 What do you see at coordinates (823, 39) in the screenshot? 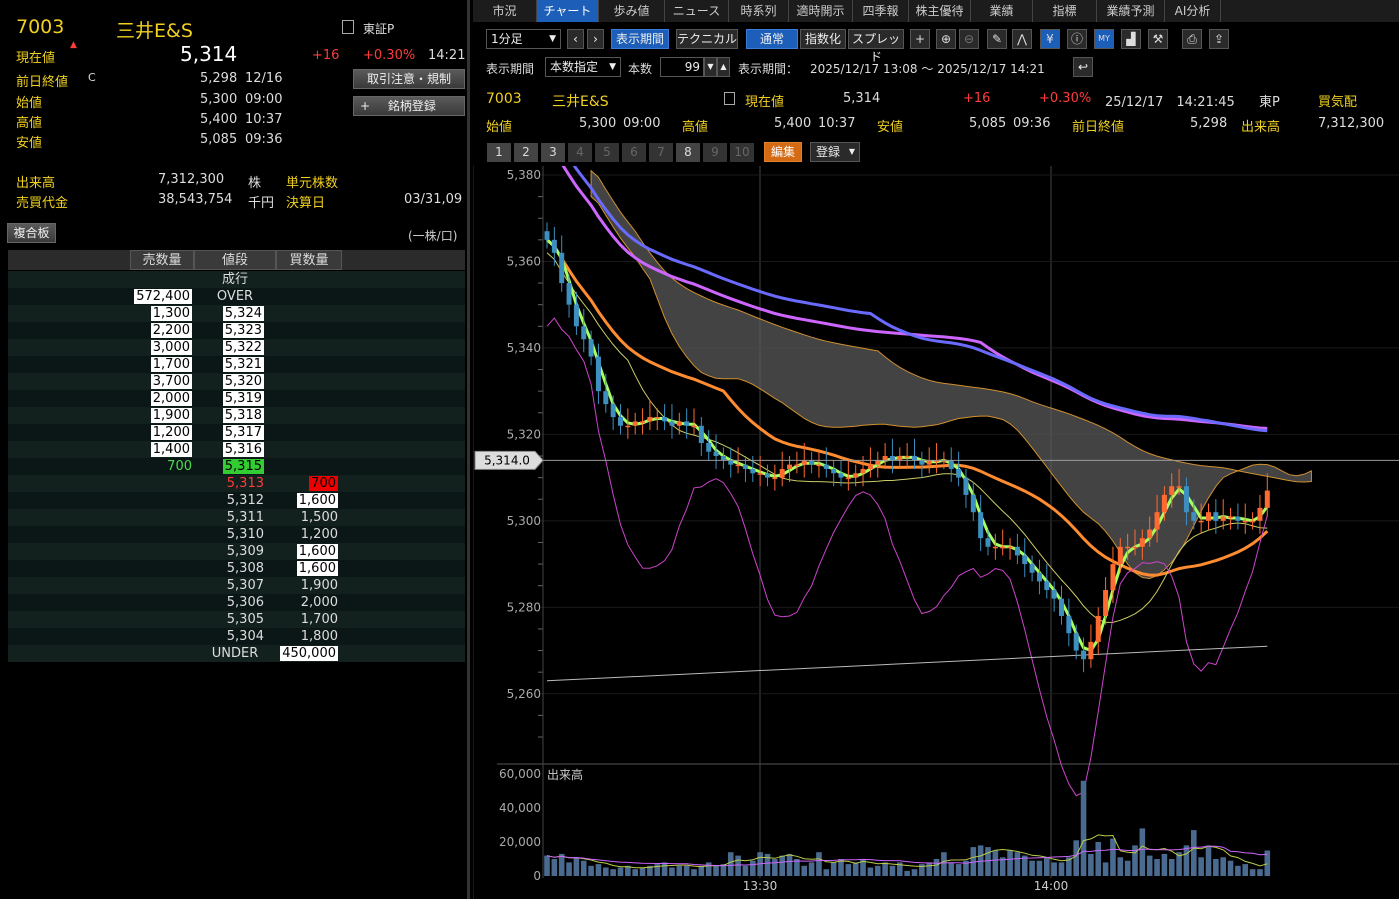
I see `index-button: 指数化` at bounding box center [823, 39].